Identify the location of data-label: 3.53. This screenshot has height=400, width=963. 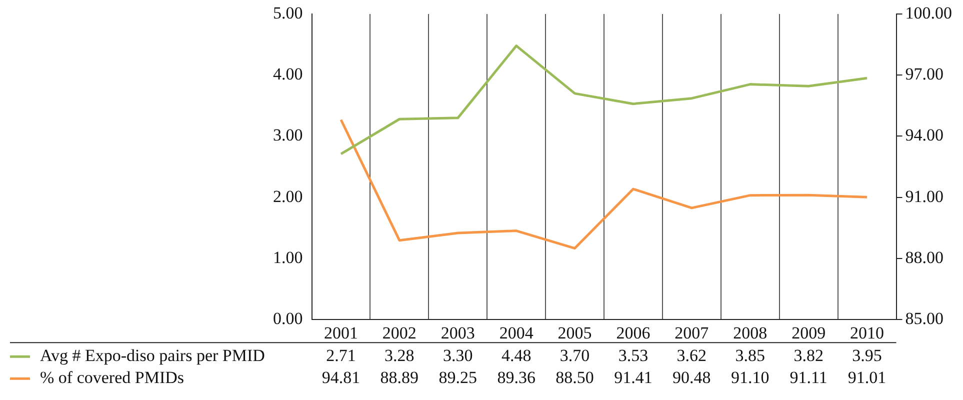
(633, 356).